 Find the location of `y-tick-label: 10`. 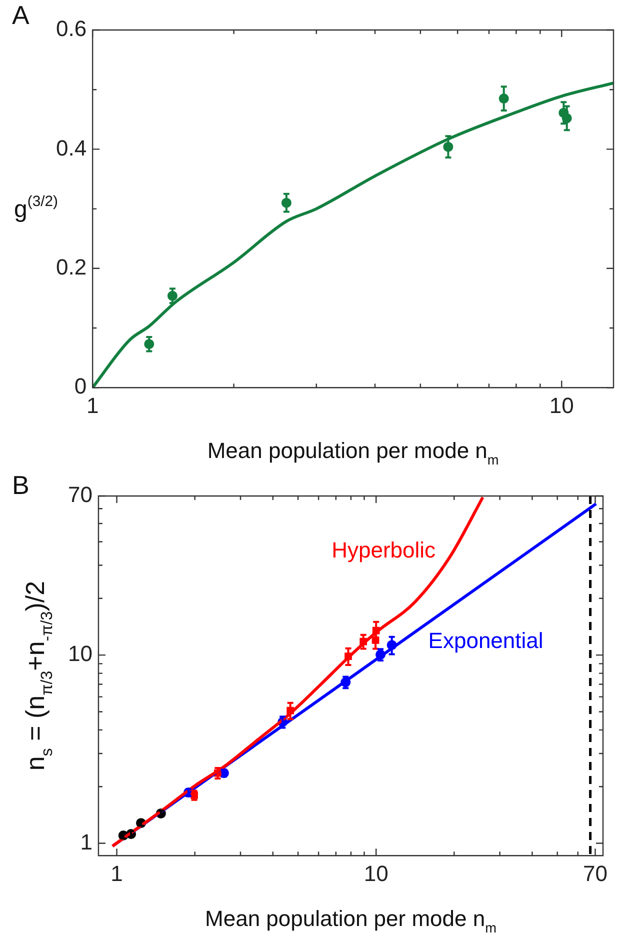

y-tick-label: 10 is located at coordinates (80, 653).